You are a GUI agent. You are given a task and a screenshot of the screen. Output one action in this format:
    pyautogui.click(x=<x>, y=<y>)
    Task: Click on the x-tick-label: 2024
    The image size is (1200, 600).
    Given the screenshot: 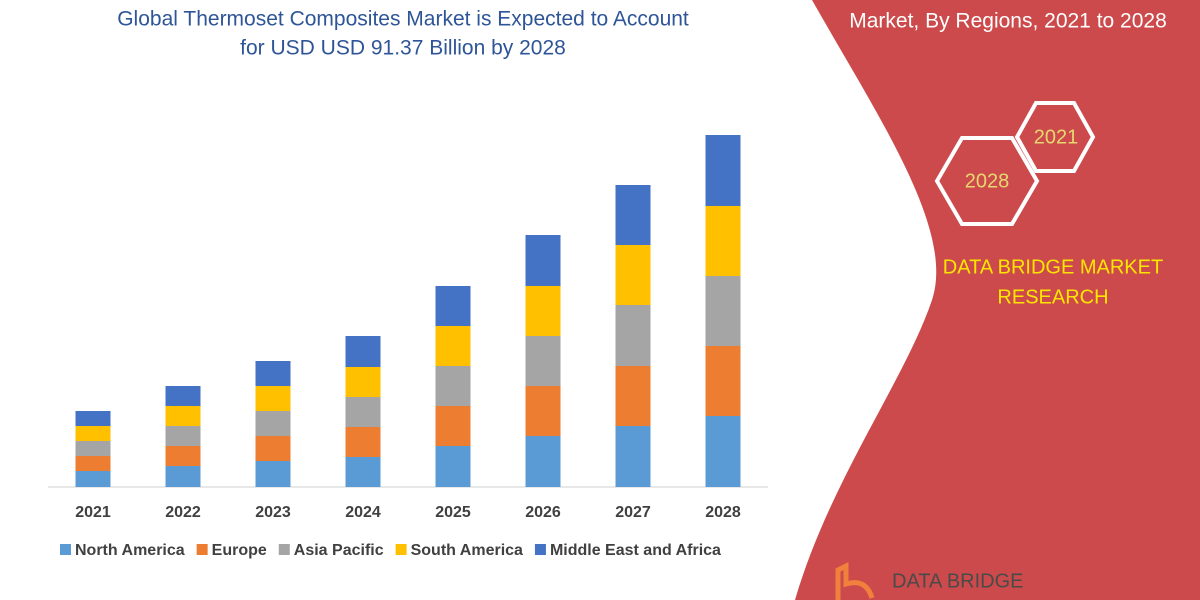 What is the action you would take?
    pyautogui.click(x=363, y=512)
    